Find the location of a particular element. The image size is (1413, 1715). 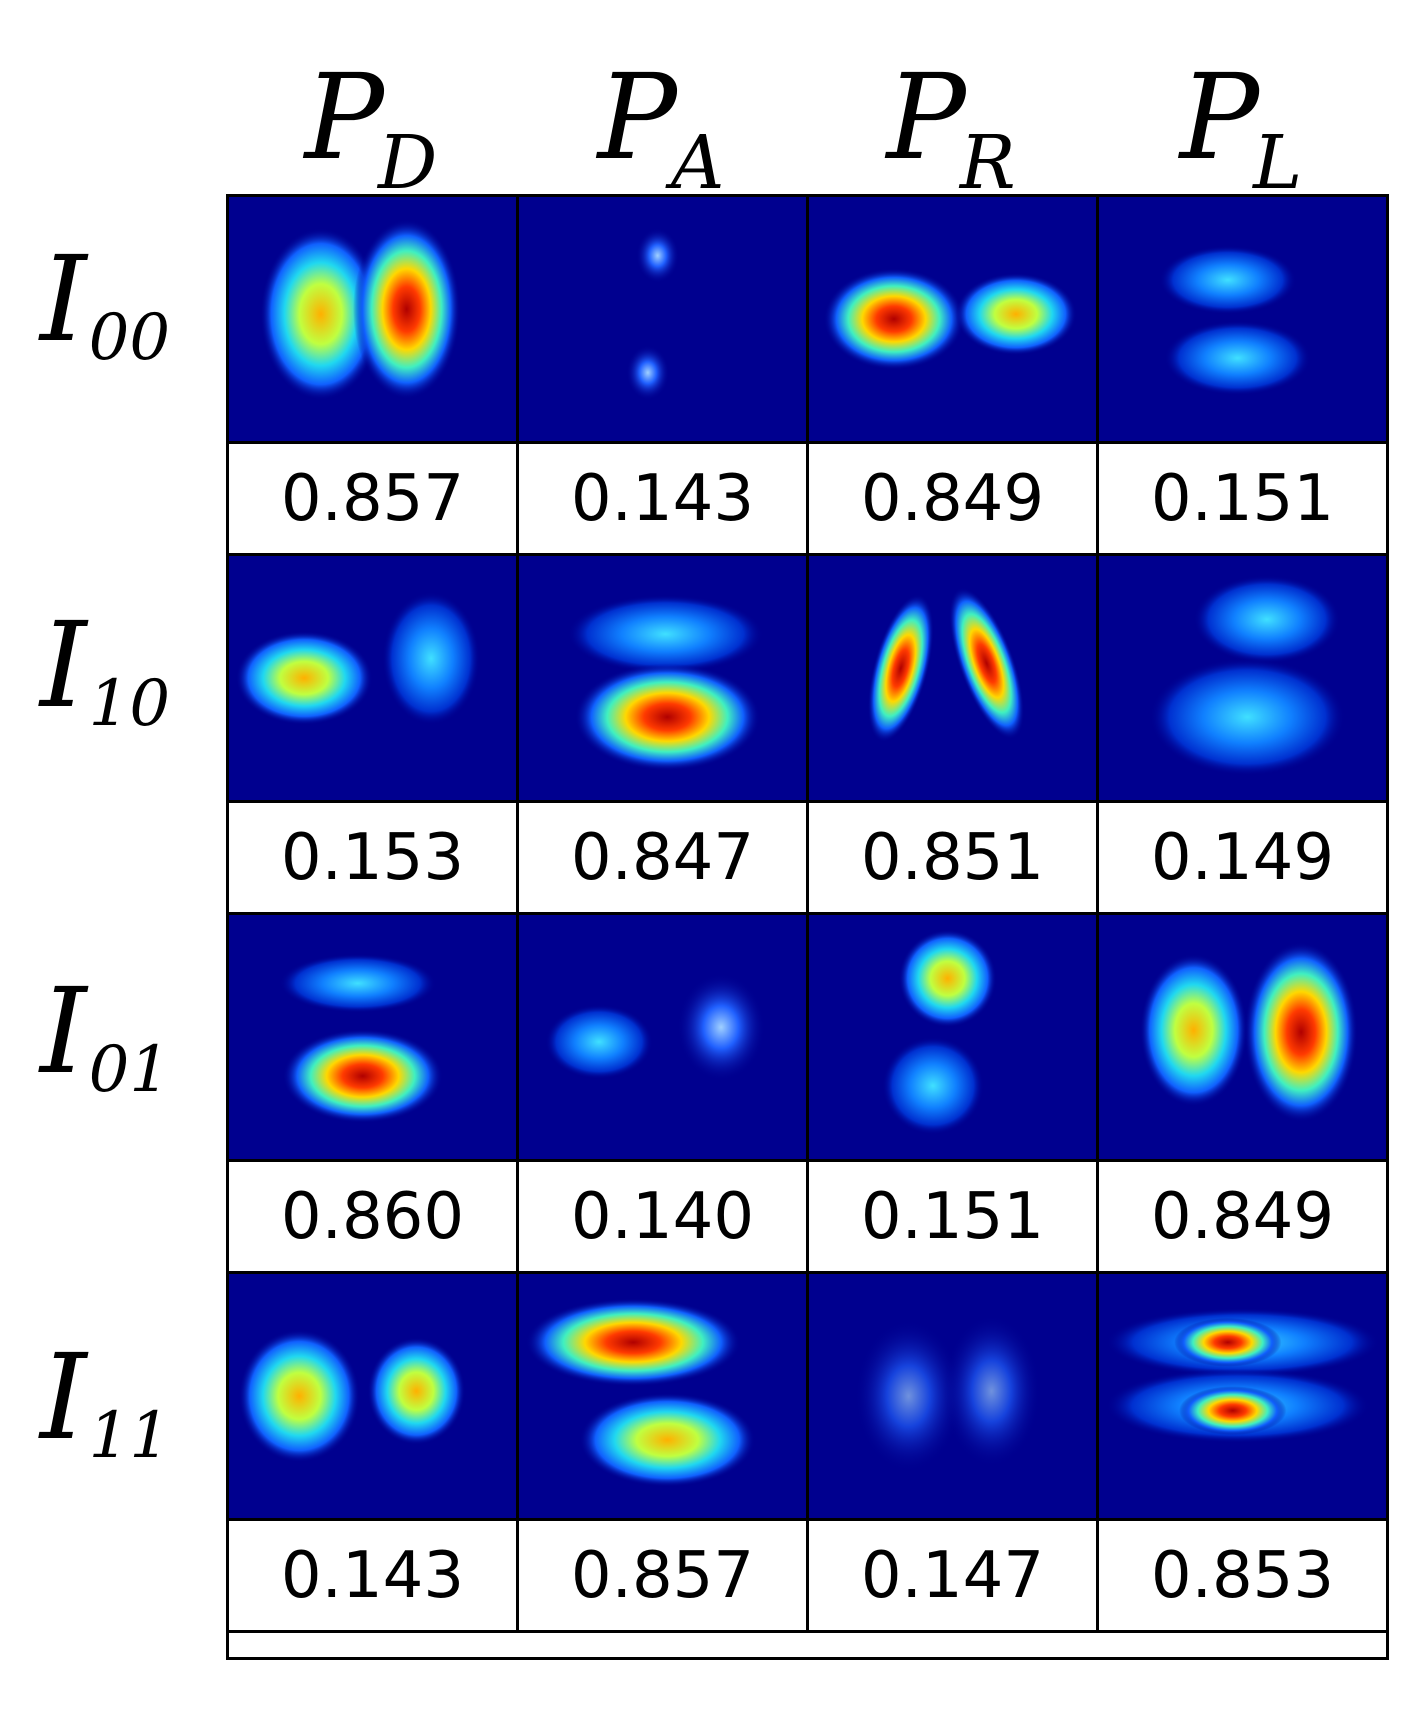

row-label-11: I 11 is located at coordinates (130, 1413).